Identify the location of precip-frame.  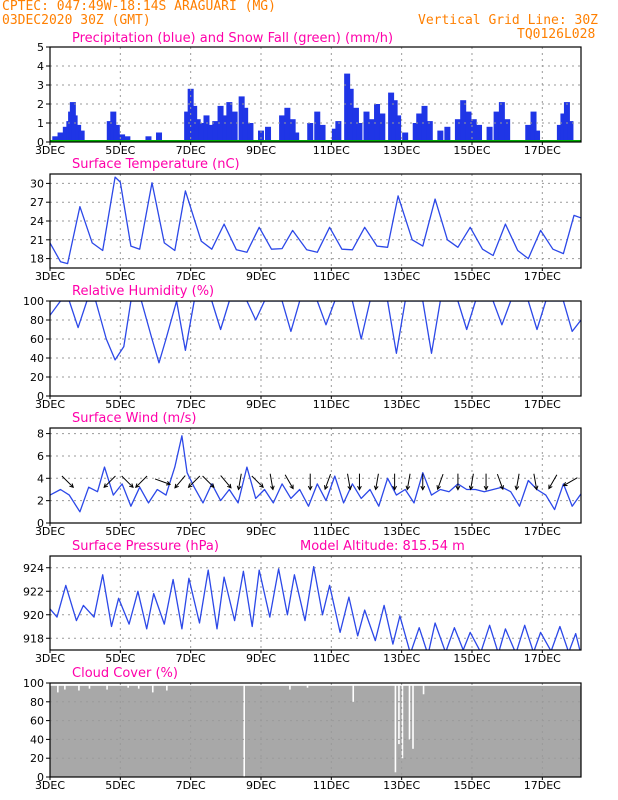
(315, 94).